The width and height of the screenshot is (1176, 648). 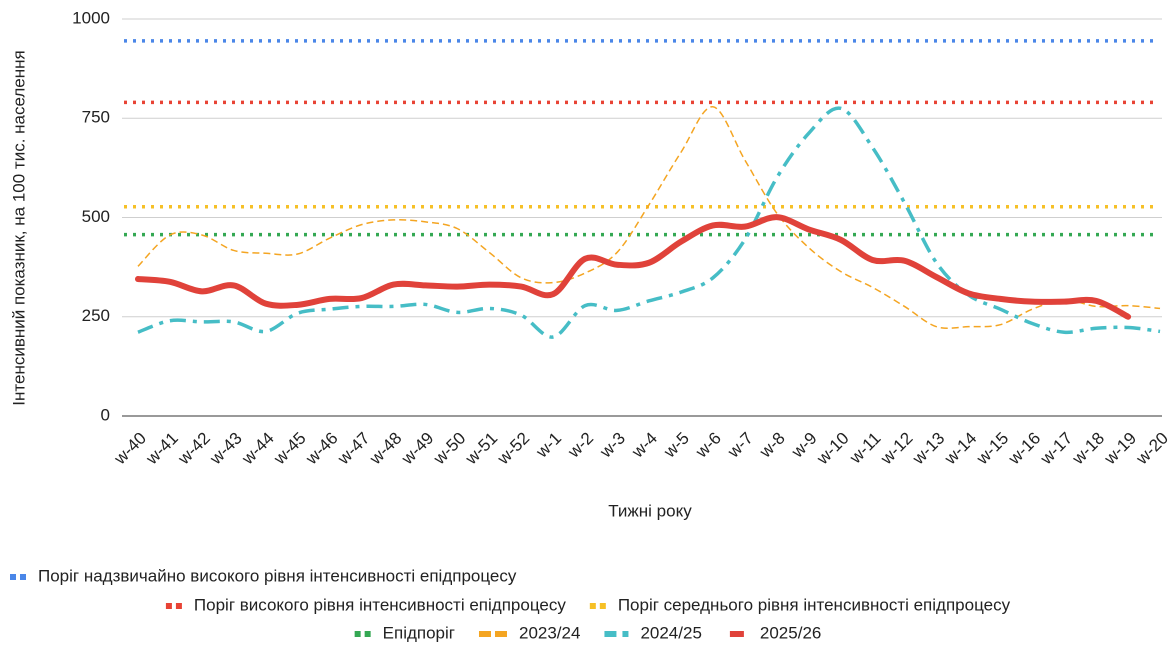 What do you see at coordinates (864, 448) in the screenshot?
I see `x-tick-label: w-11` at bounding box center [864, 448].